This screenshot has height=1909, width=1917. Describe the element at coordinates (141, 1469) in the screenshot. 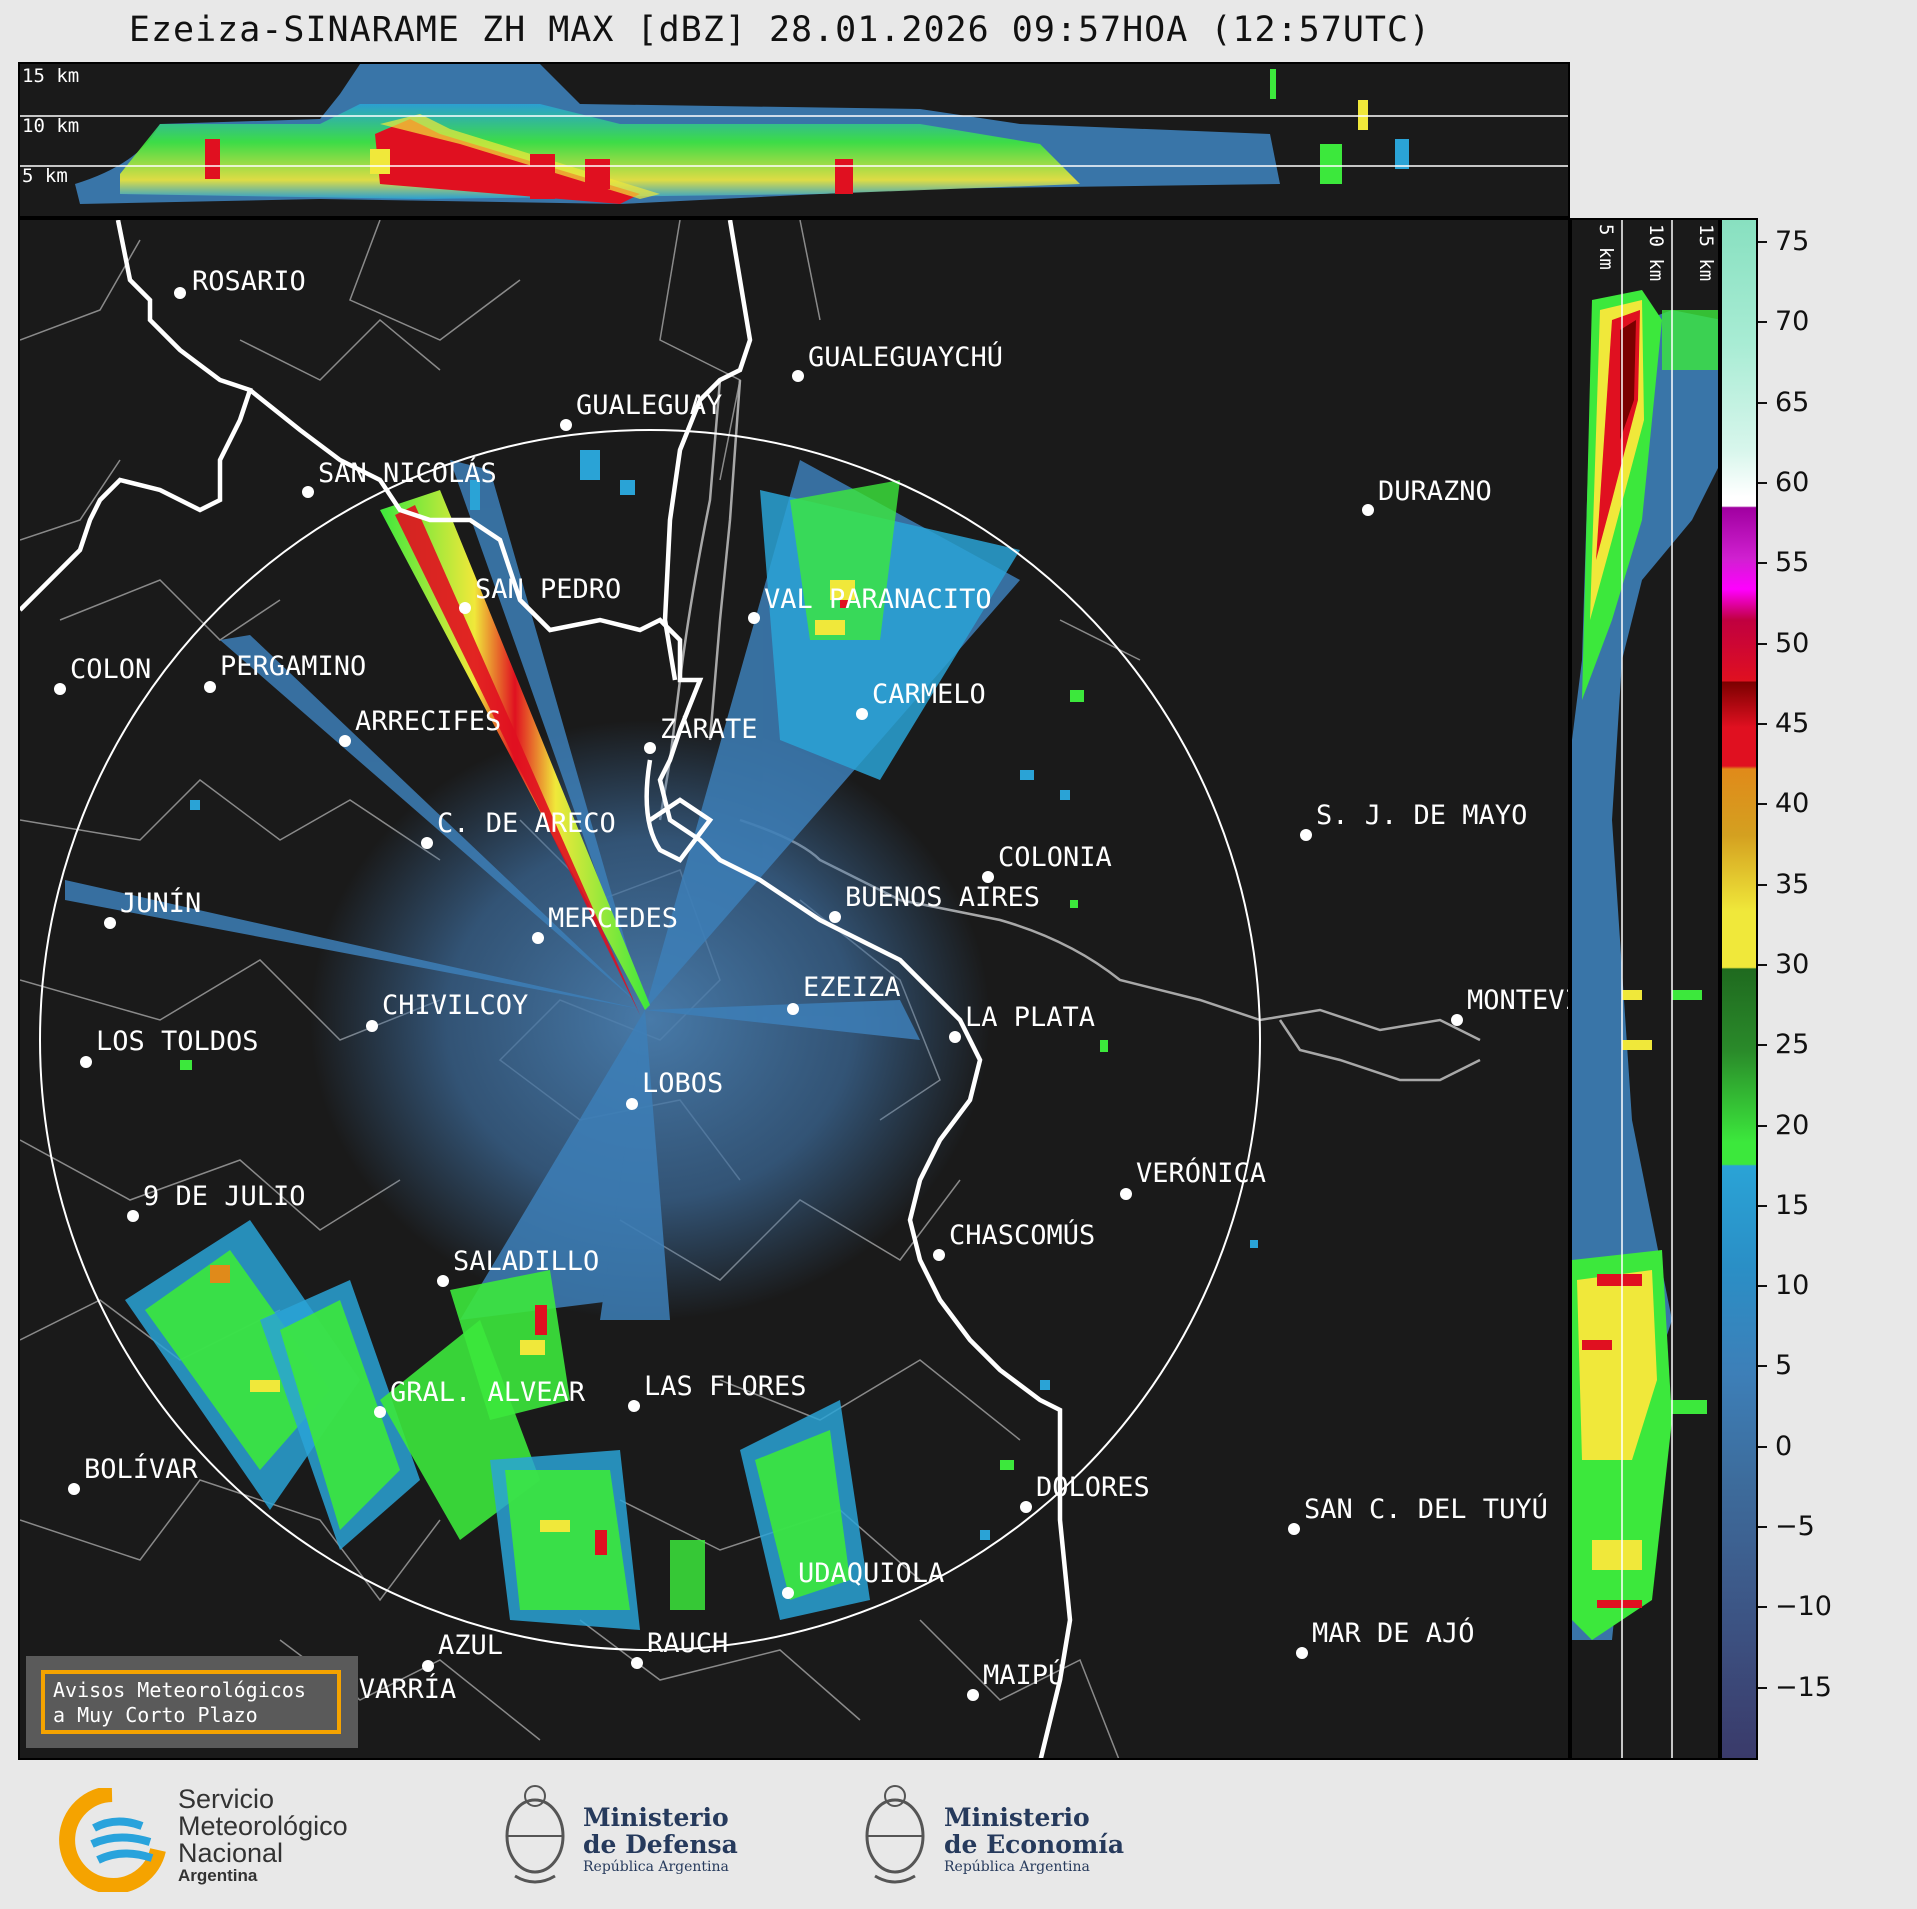

I see `svg-text: BOLÍVAR` at that location.